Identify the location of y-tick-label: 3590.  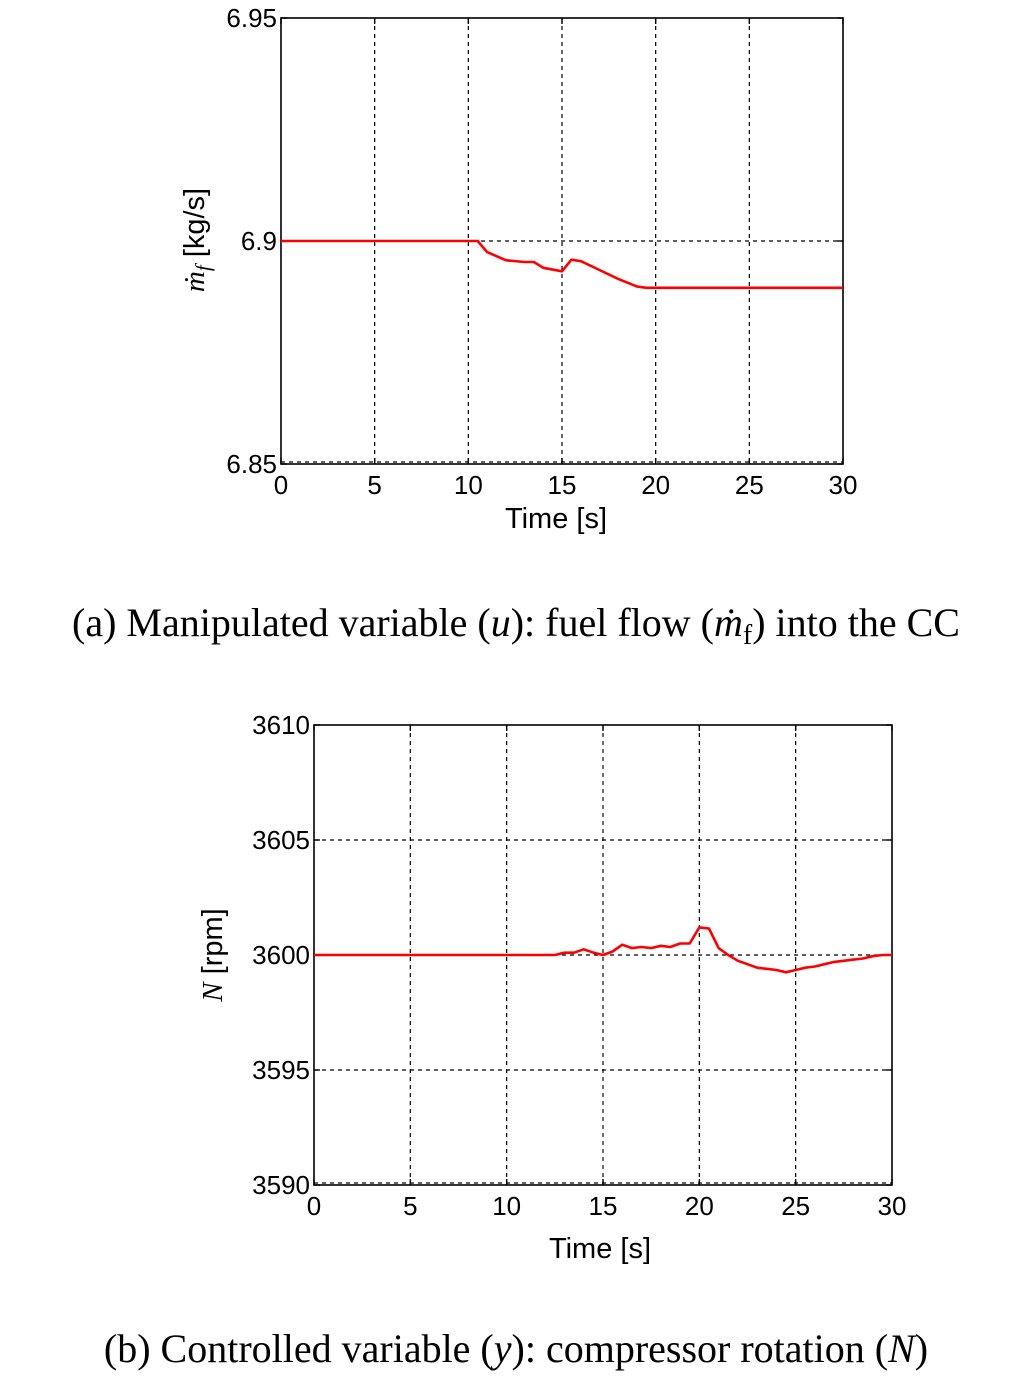
(281, 1185).